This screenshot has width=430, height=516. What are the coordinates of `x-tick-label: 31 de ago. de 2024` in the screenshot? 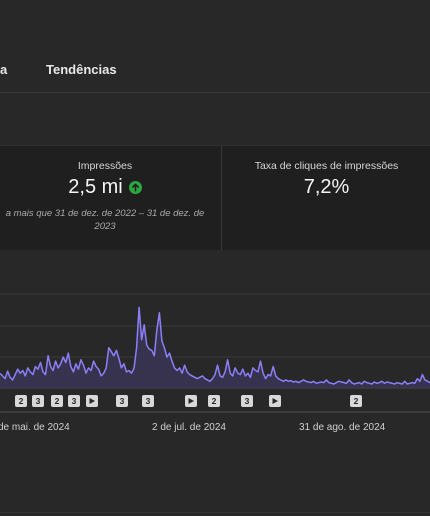 It's located at (342, 427).